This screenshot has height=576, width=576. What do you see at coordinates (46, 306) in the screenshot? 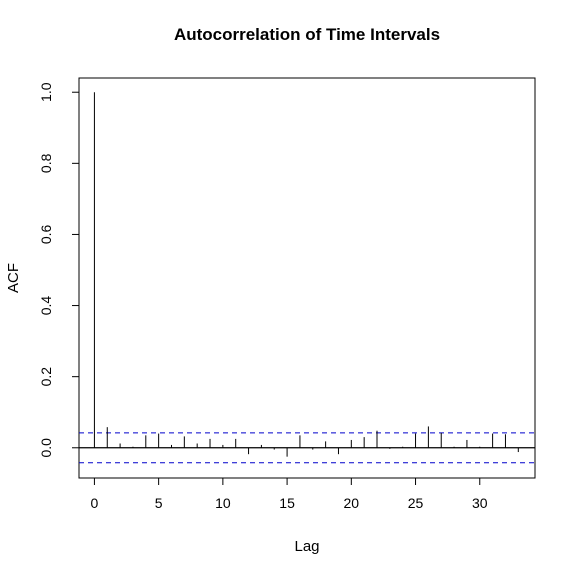
I see `y-tick-label: 0.4` at bounding box center [46, 306].